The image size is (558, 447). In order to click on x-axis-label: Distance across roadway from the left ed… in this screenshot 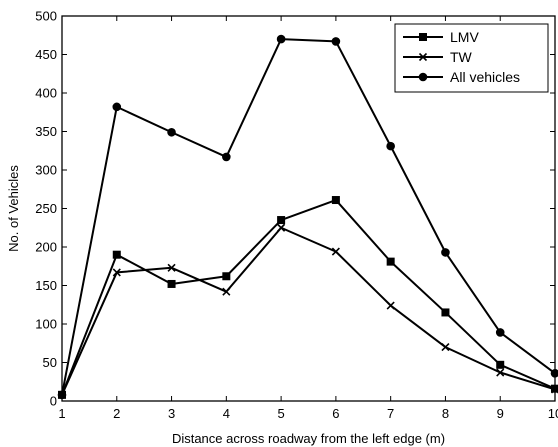, I will do `click(308, 438)`.